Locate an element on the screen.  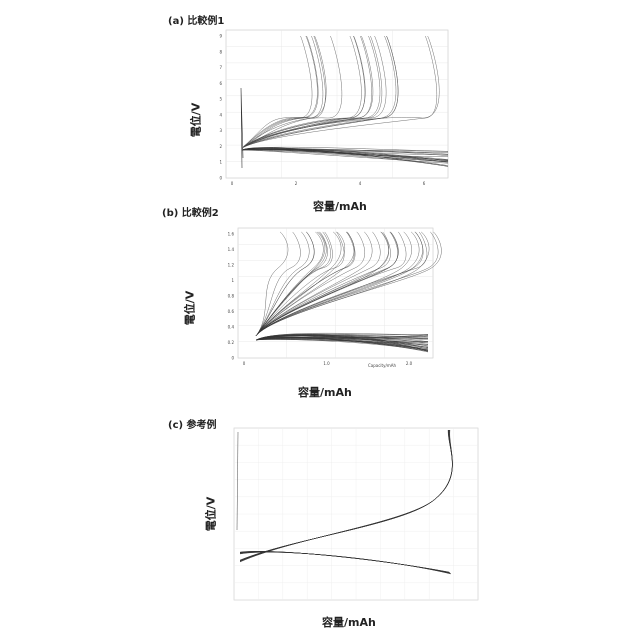
chart-a: 0 1 2 3 4 5 6 7 8 9 0 2 4 6 is located at coordinates (343, 115).